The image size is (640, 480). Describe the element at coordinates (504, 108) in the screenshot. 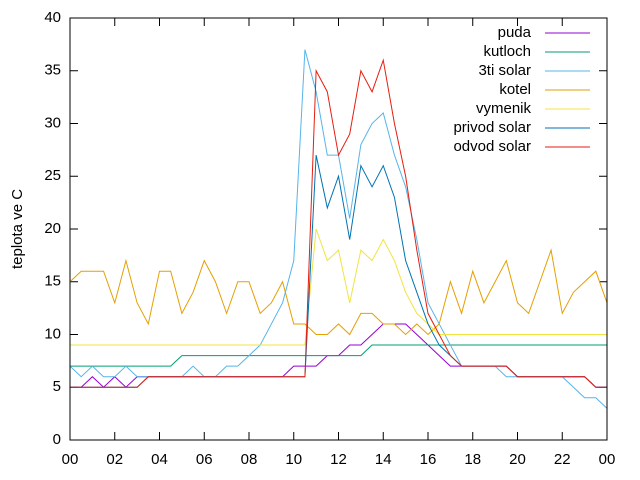

I see `legend-label: vymenik` at that location.